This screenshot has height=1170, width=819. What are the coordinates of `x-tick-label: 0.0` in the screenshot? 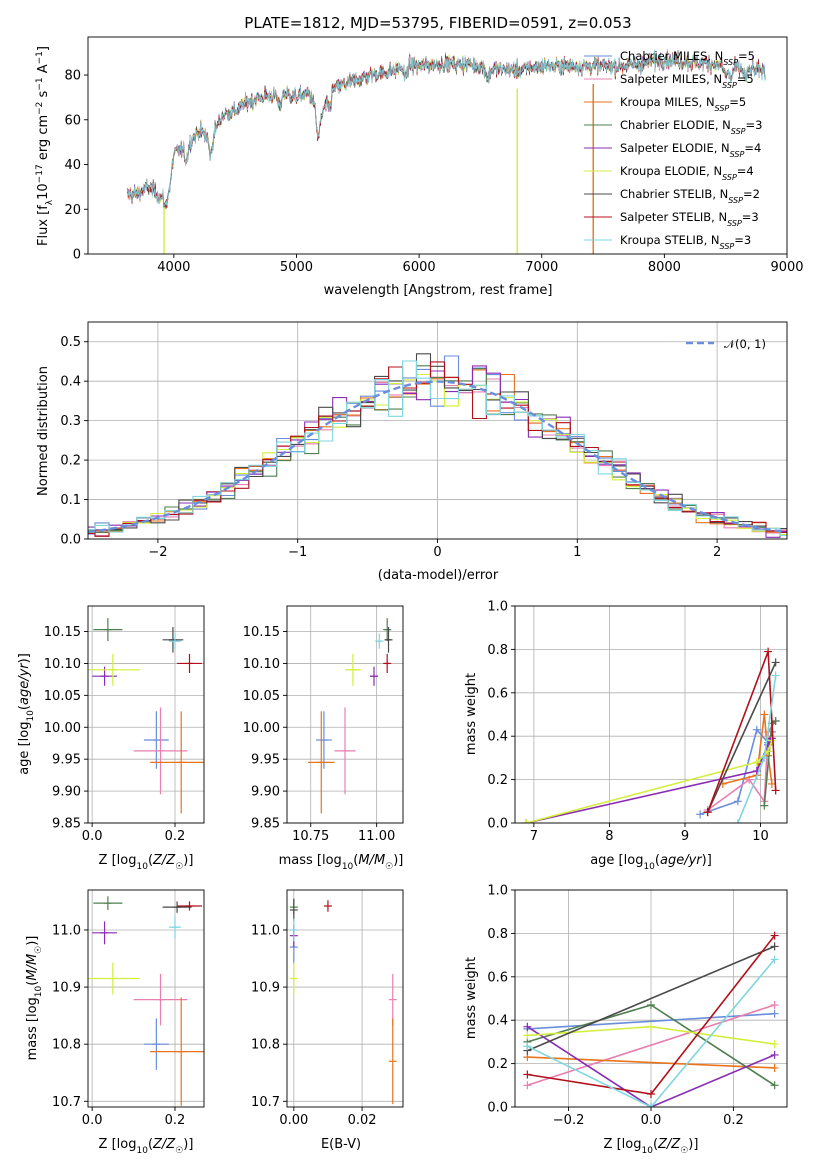 It's located at (92, 1120).